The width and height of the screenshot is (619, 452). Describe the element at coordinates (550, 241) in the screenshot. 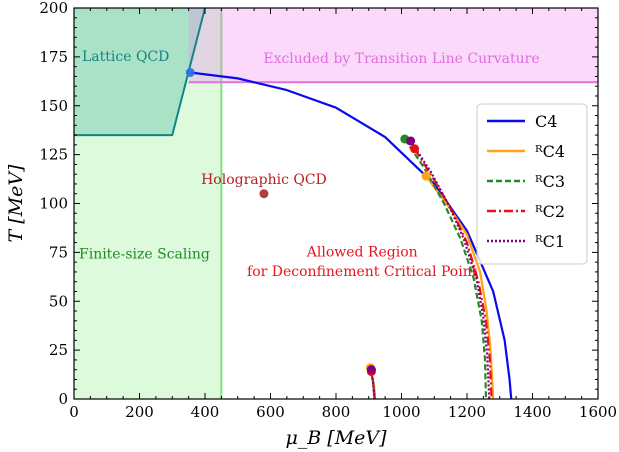

I see `legend-label-4: ᴿC1` at that location.